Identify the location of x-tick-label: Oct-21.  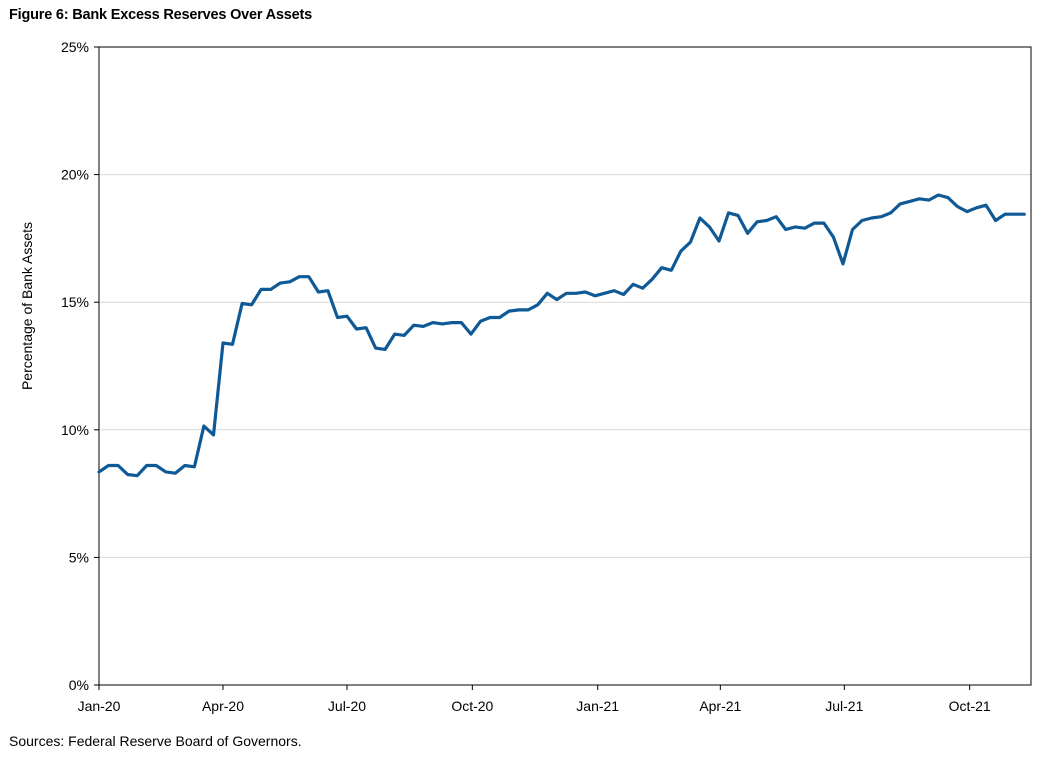
(970, 706).